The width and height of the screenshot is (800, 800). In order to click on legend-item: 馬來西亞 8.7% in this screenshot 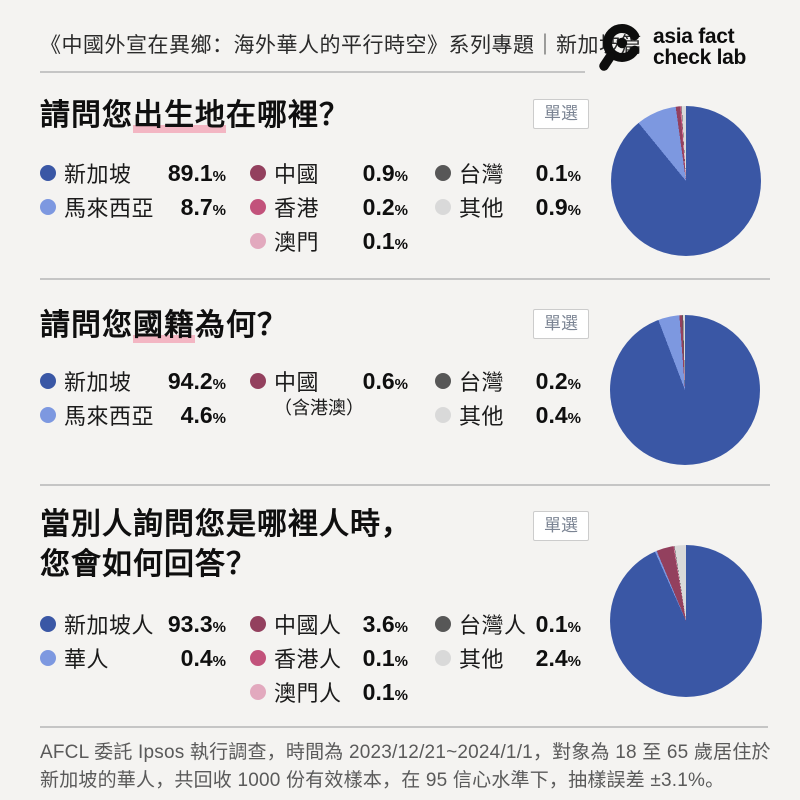, I will do `click(133, 207)`.